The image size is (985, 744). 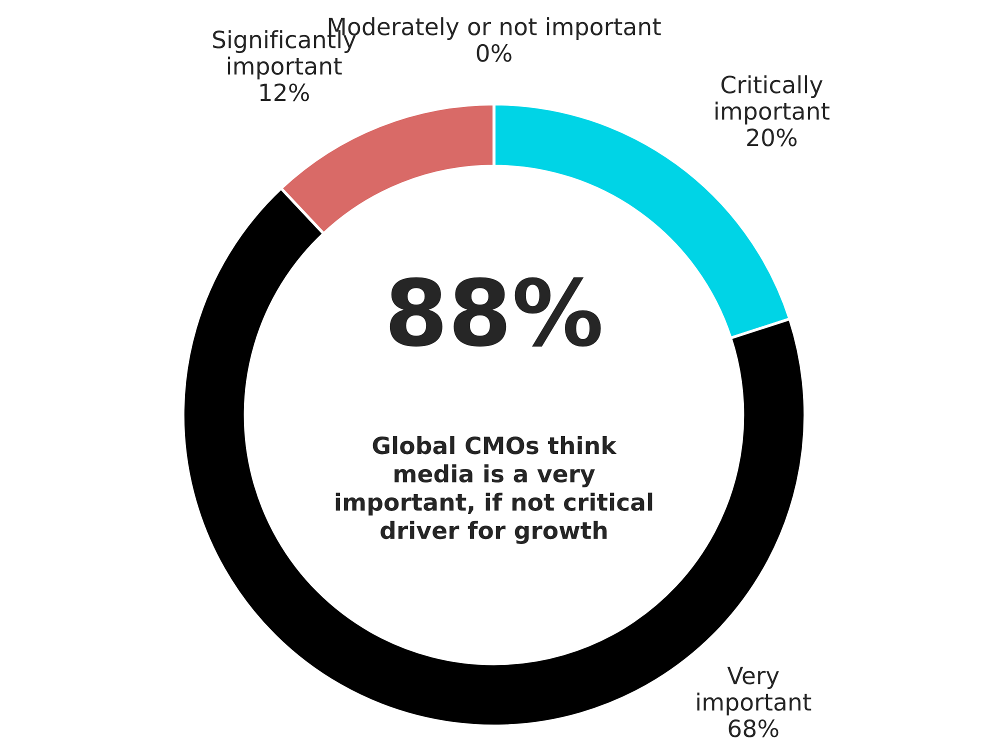 What do you see at coordinates (494, 53) in the screenshot?
I see `text: 0%` at bounding box center [494, 53].